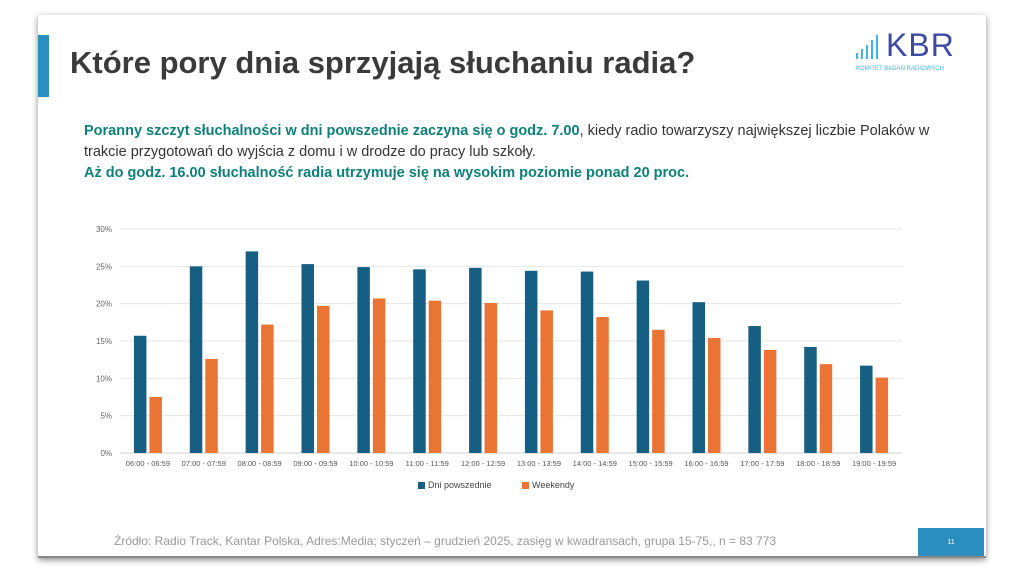  What do you see at coordinates (315, 463) in the screenshot?
I see `x-tick-label: 09:00 - 09:59` at bounding box center [315, 463].